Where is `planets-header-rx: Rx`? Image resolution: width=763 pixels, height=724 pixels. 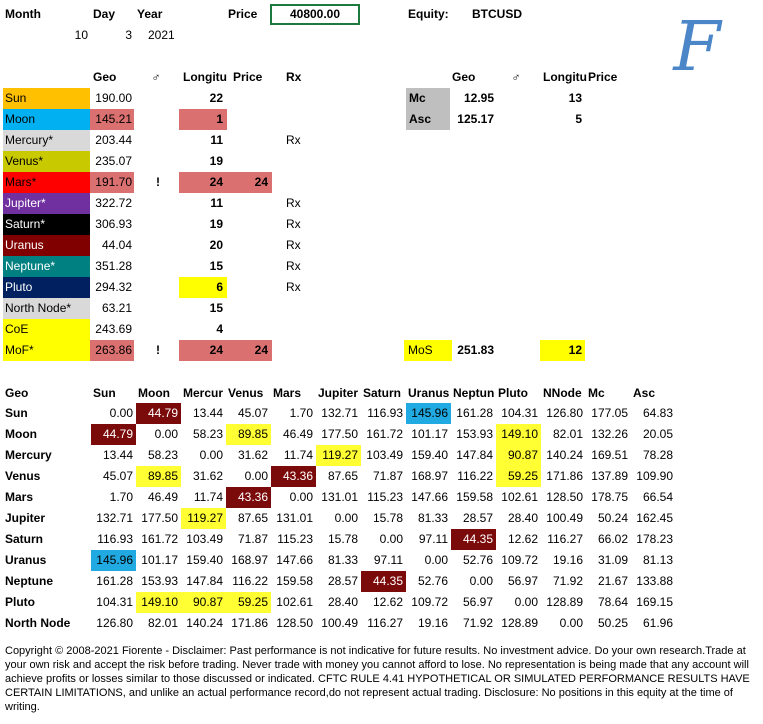 planets-header-rx: Rx is located at coordinates (294, 77).